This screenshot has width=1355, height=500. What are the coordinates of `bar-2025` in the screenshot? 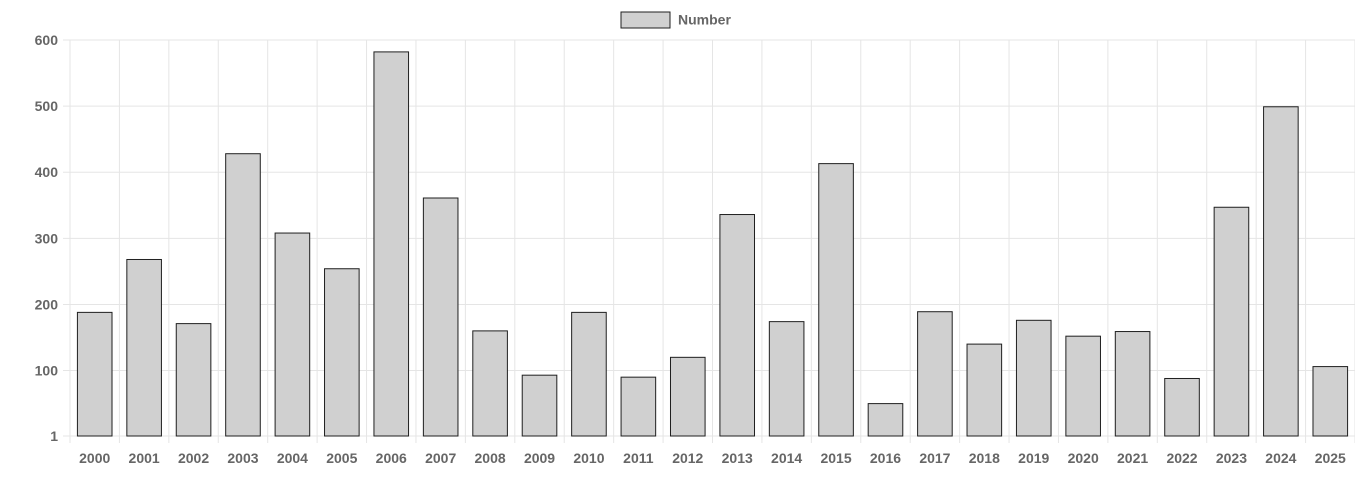 It's located at (1330, 401).